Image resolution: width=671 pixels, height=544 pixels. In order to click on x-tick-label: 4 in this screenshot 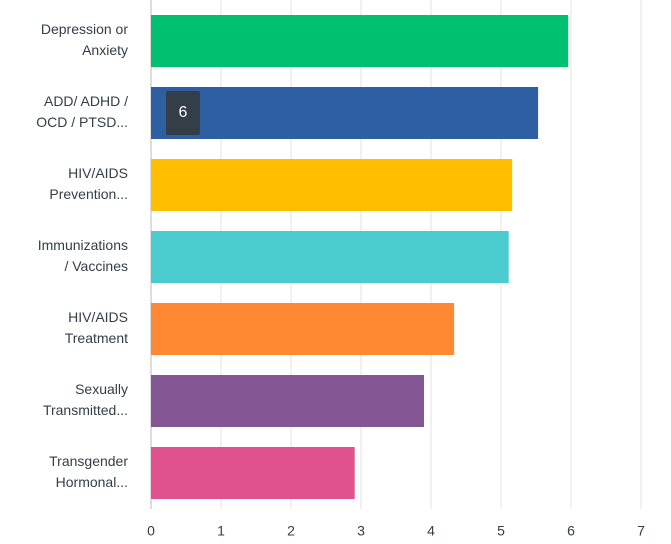, I will do `click(431, 531)`.